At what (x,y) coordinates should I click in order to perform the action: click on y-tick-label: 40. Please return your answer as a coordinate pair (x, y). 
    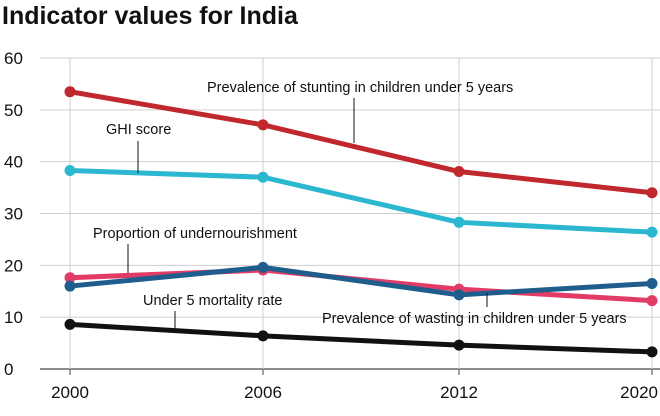
    Looking at the image, I should click on (13, 162).